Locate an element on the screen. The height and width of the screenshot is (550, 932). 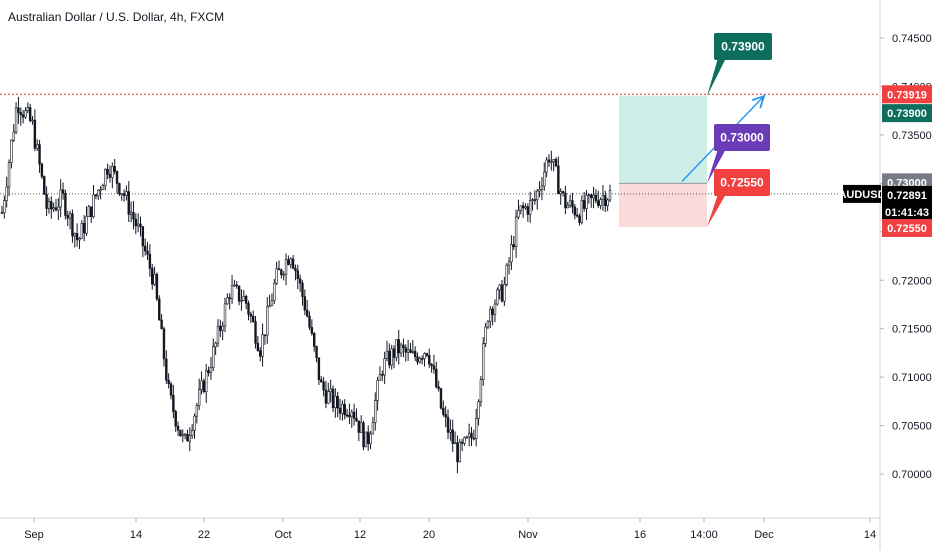
profit-zone is located at coordinates (663, 140).